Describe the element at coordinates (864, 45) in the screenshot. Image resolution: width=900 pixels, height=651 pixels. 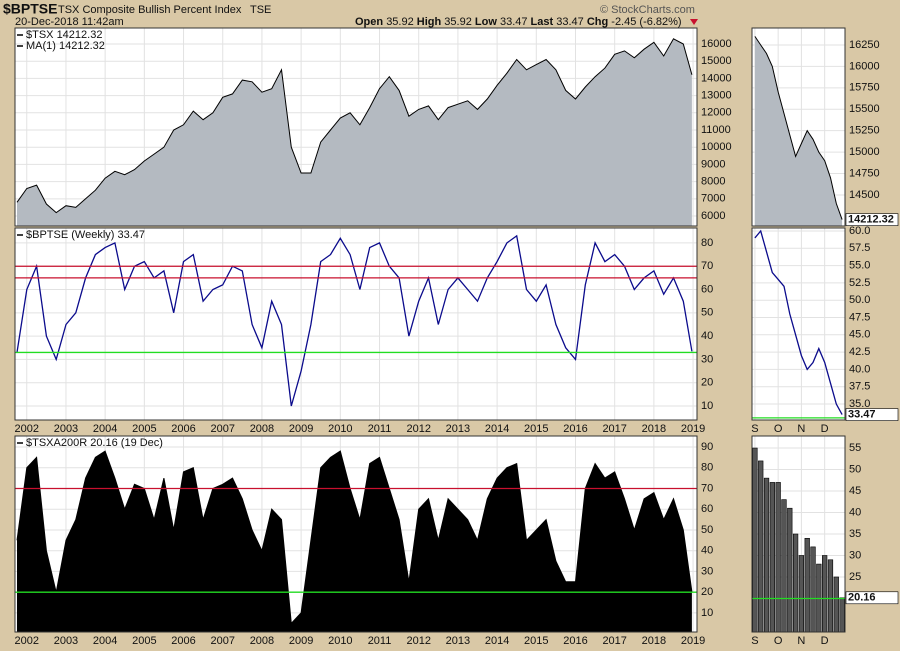
I see `y-tick-label: 16250` at that location.